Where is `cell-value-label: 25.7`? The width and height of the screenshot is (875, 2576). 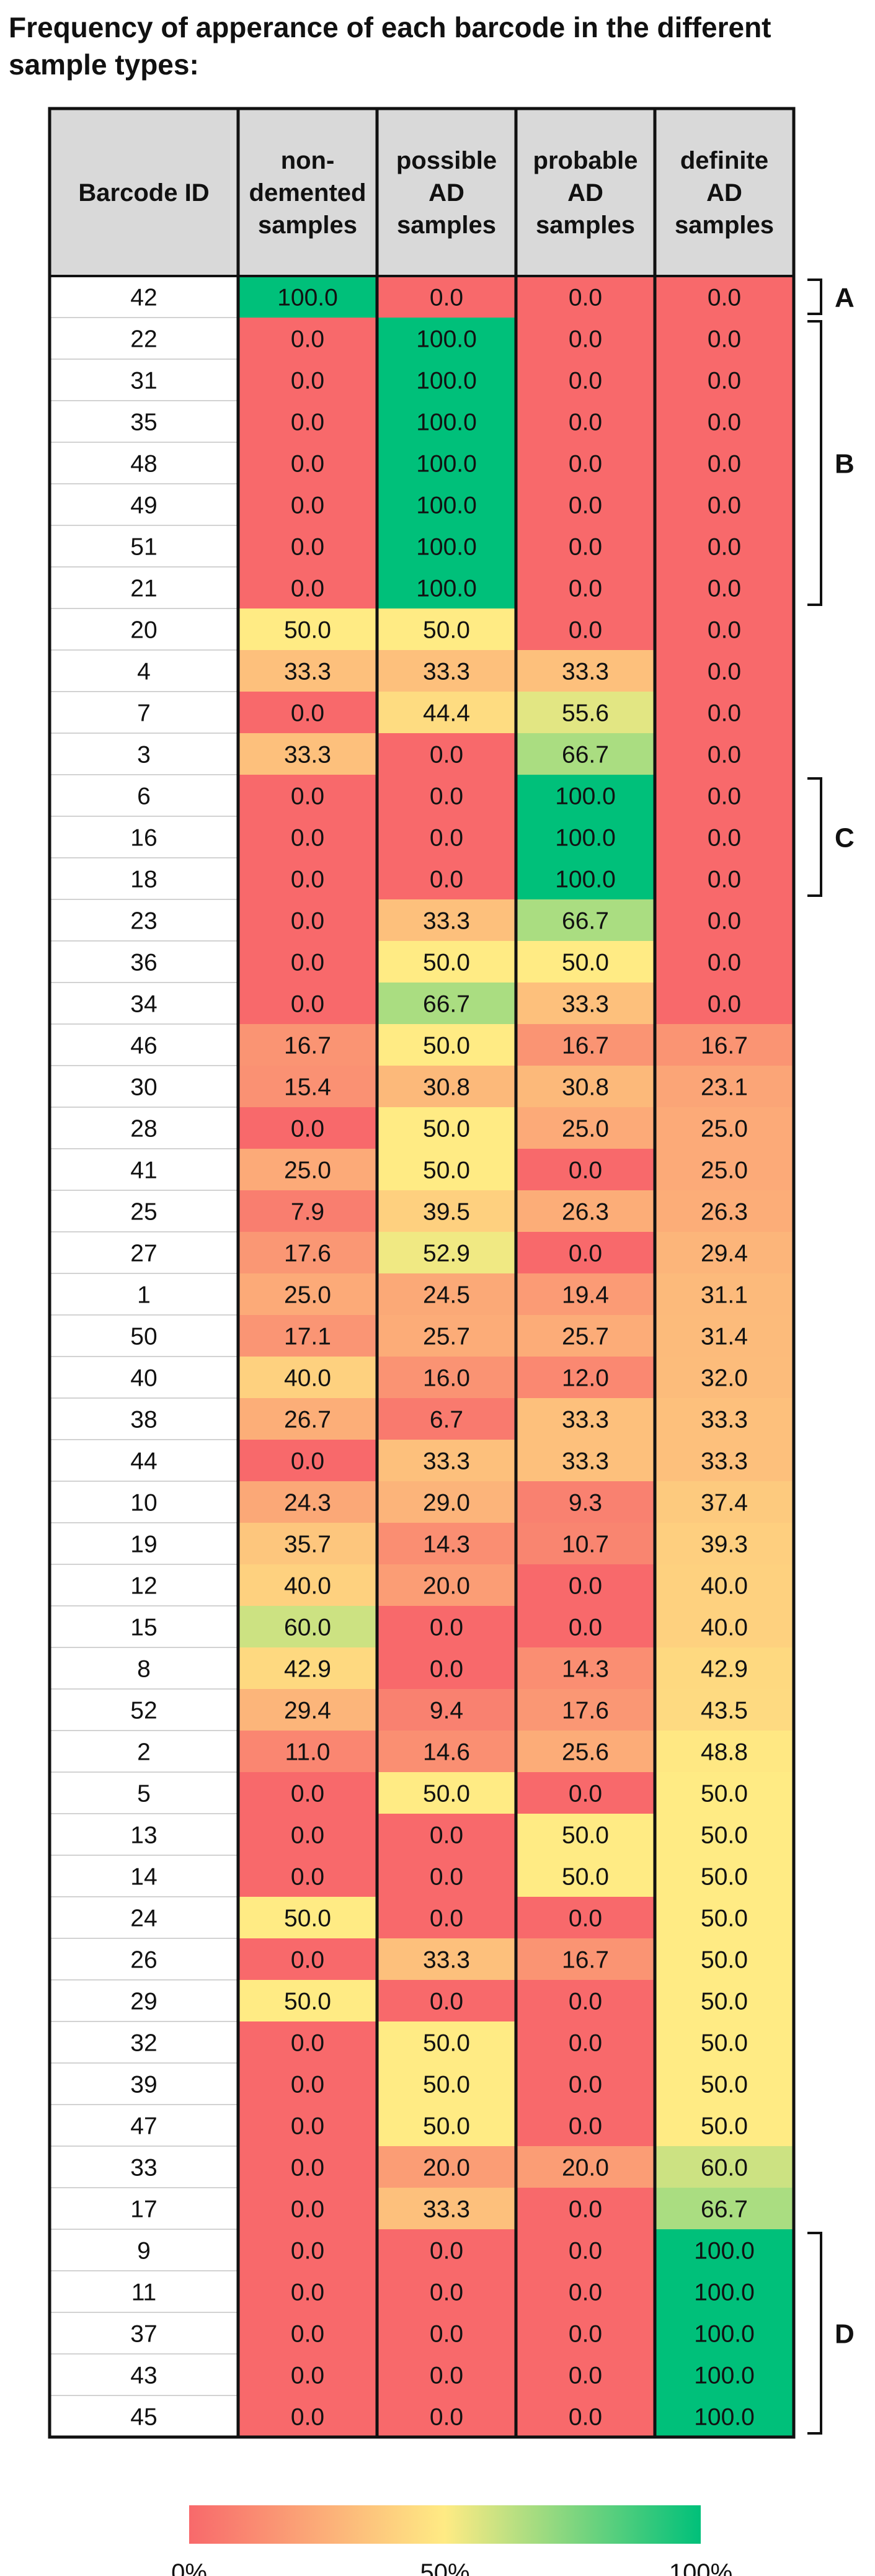
cell-value-label: 25.7 is located at coordinates (446, 1337).